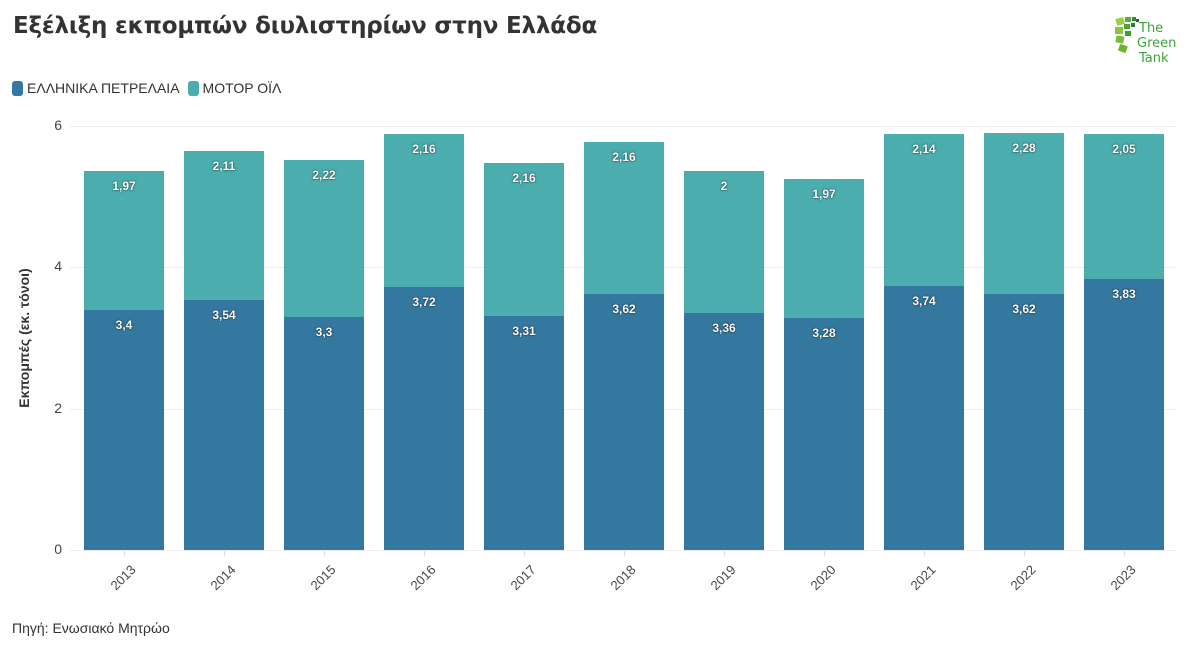  I want to click on x-tick-label: 2015, so click(323, 578).